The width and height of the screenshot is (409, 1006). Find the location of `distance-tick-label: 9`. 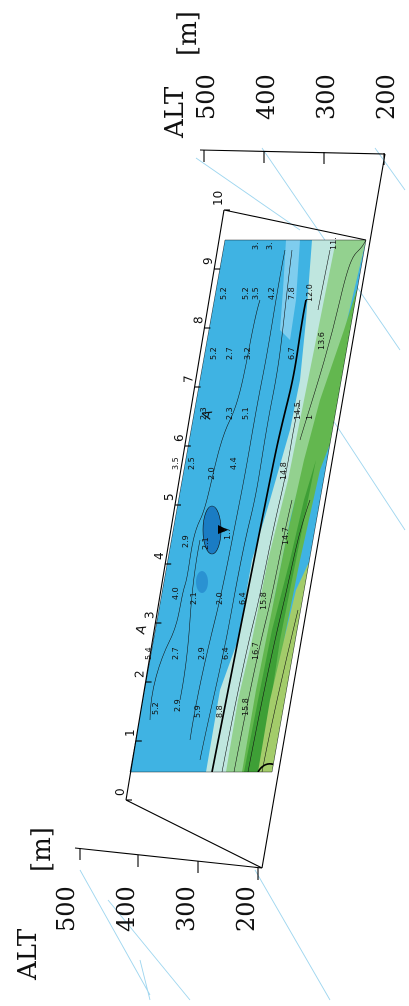

distance-tick-label: 9 is located at coordinates (208, 261).